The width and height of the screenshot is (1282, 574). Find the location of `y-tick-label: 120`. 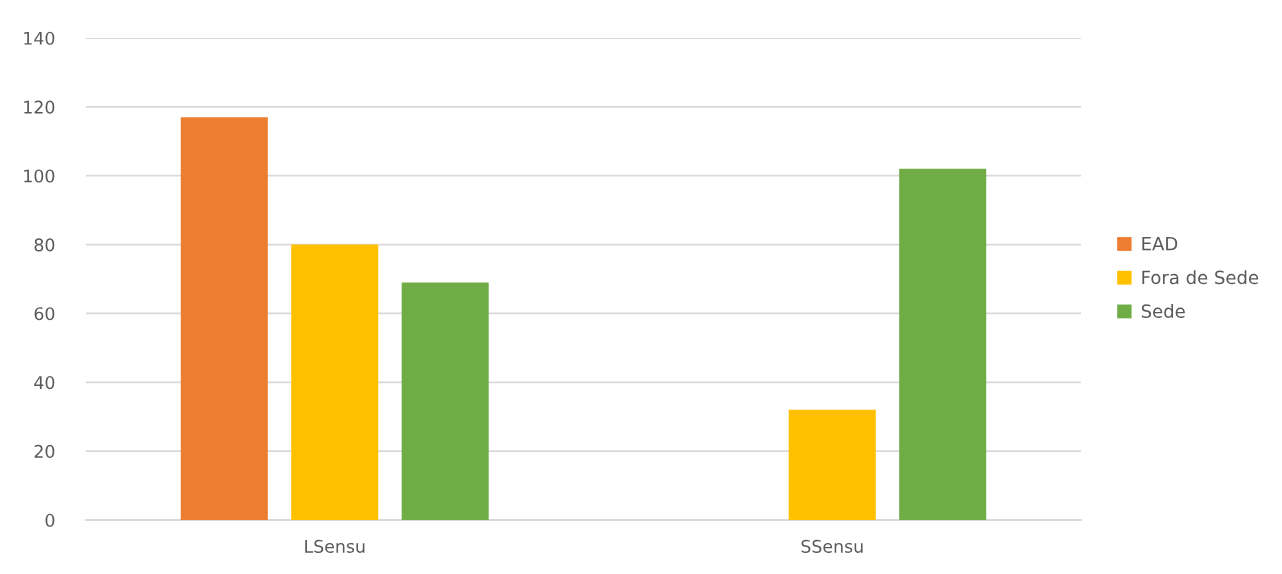

y-tick-label: 120 is located at coordinates (39, 107).